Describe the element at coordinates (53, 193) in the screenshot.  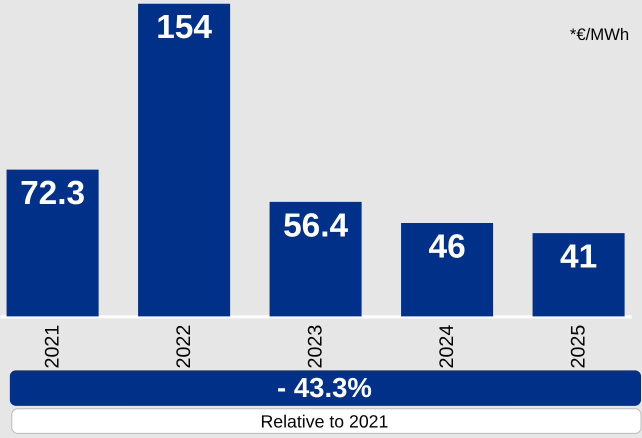
I see `data-label: 72.3` at that location.